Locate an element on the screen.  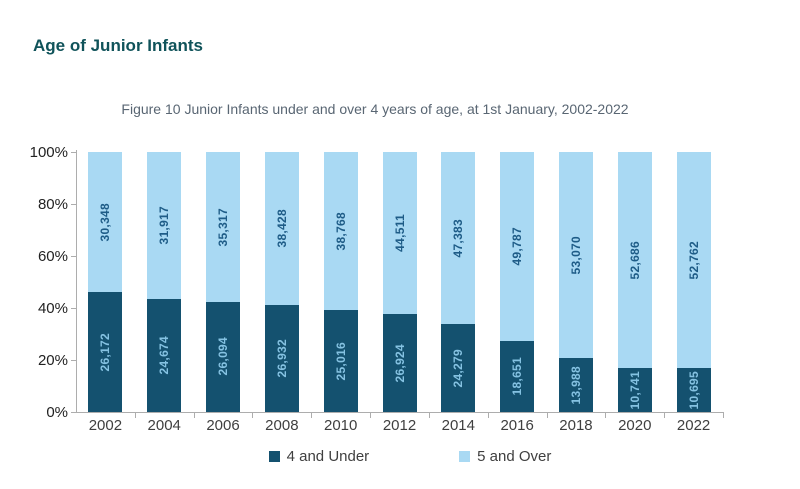
bar-value-label: 47,383 is located at coordinates (458, 238).